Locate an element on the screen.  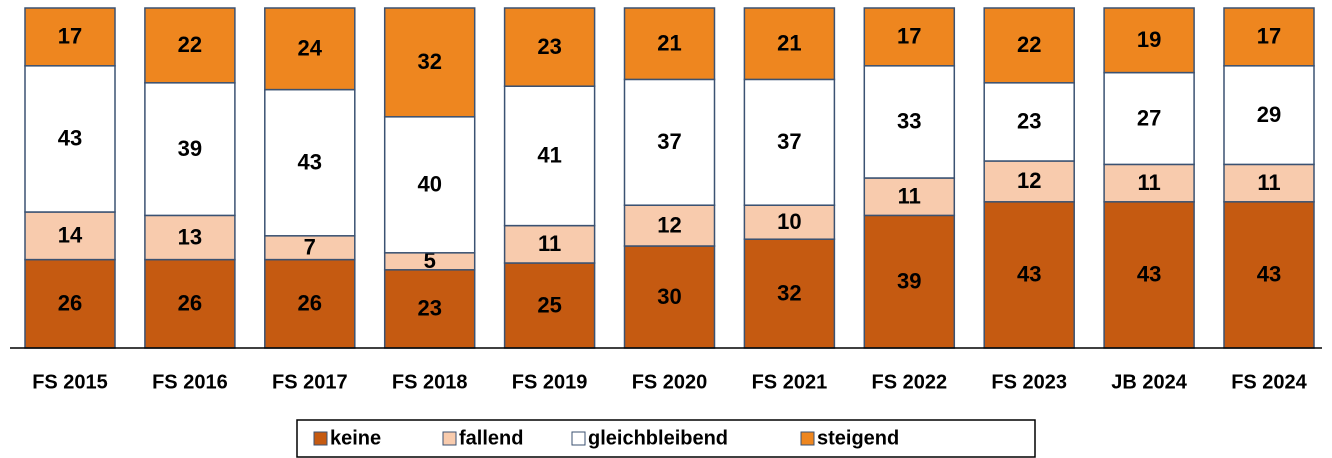
legend-box is located at coordinates (666, 438).